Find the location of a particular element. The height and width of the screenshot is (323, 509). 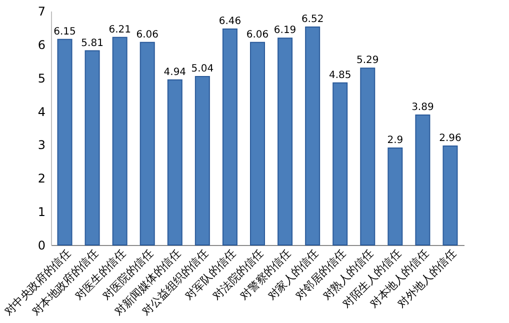

data-label: 6.46 is located at coordinates (230, 22).